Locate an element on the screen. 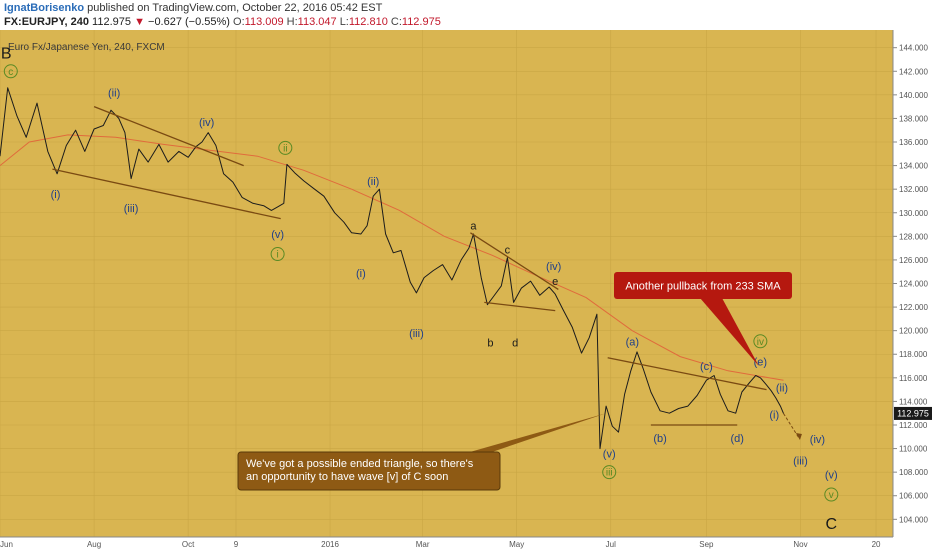  open-label: O: is located at coordinates (239, 22).